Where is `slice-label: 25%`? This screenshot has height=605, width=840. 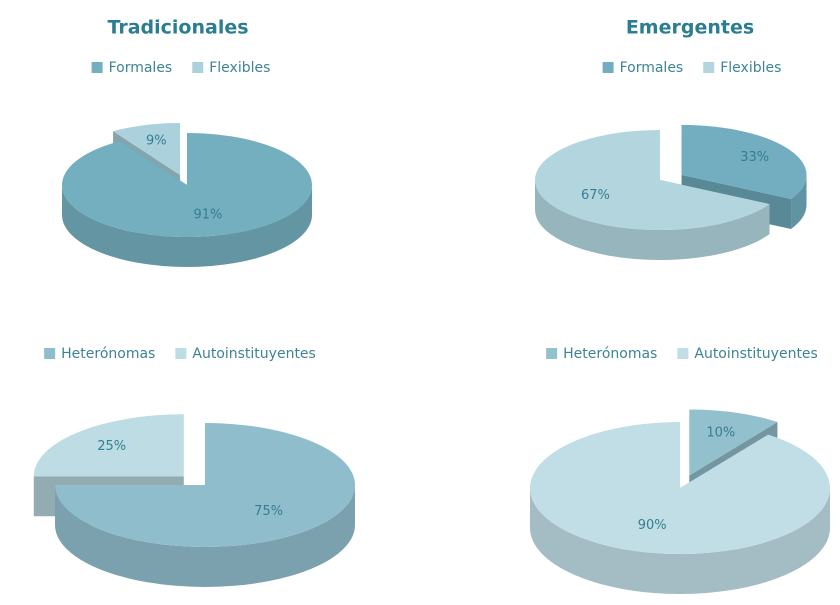 slice-label: 25% is located at coordinates (111, 446).